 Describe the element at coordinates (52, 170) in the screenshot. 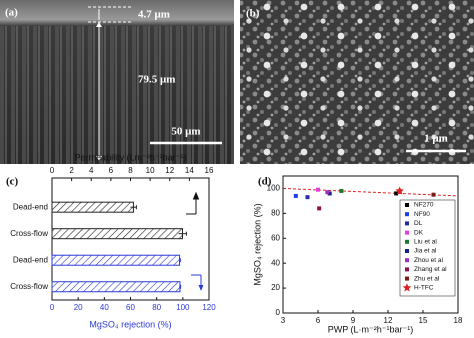

I see `x2-tick-label: 0` at that location.